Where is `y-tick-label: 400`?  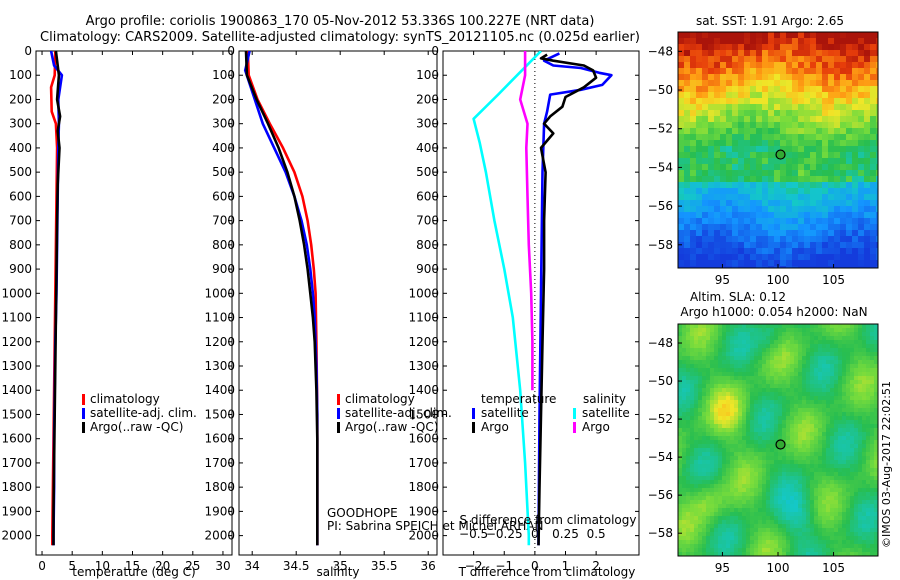 y-tick-label: 400 is located at coordinates (427, 148).